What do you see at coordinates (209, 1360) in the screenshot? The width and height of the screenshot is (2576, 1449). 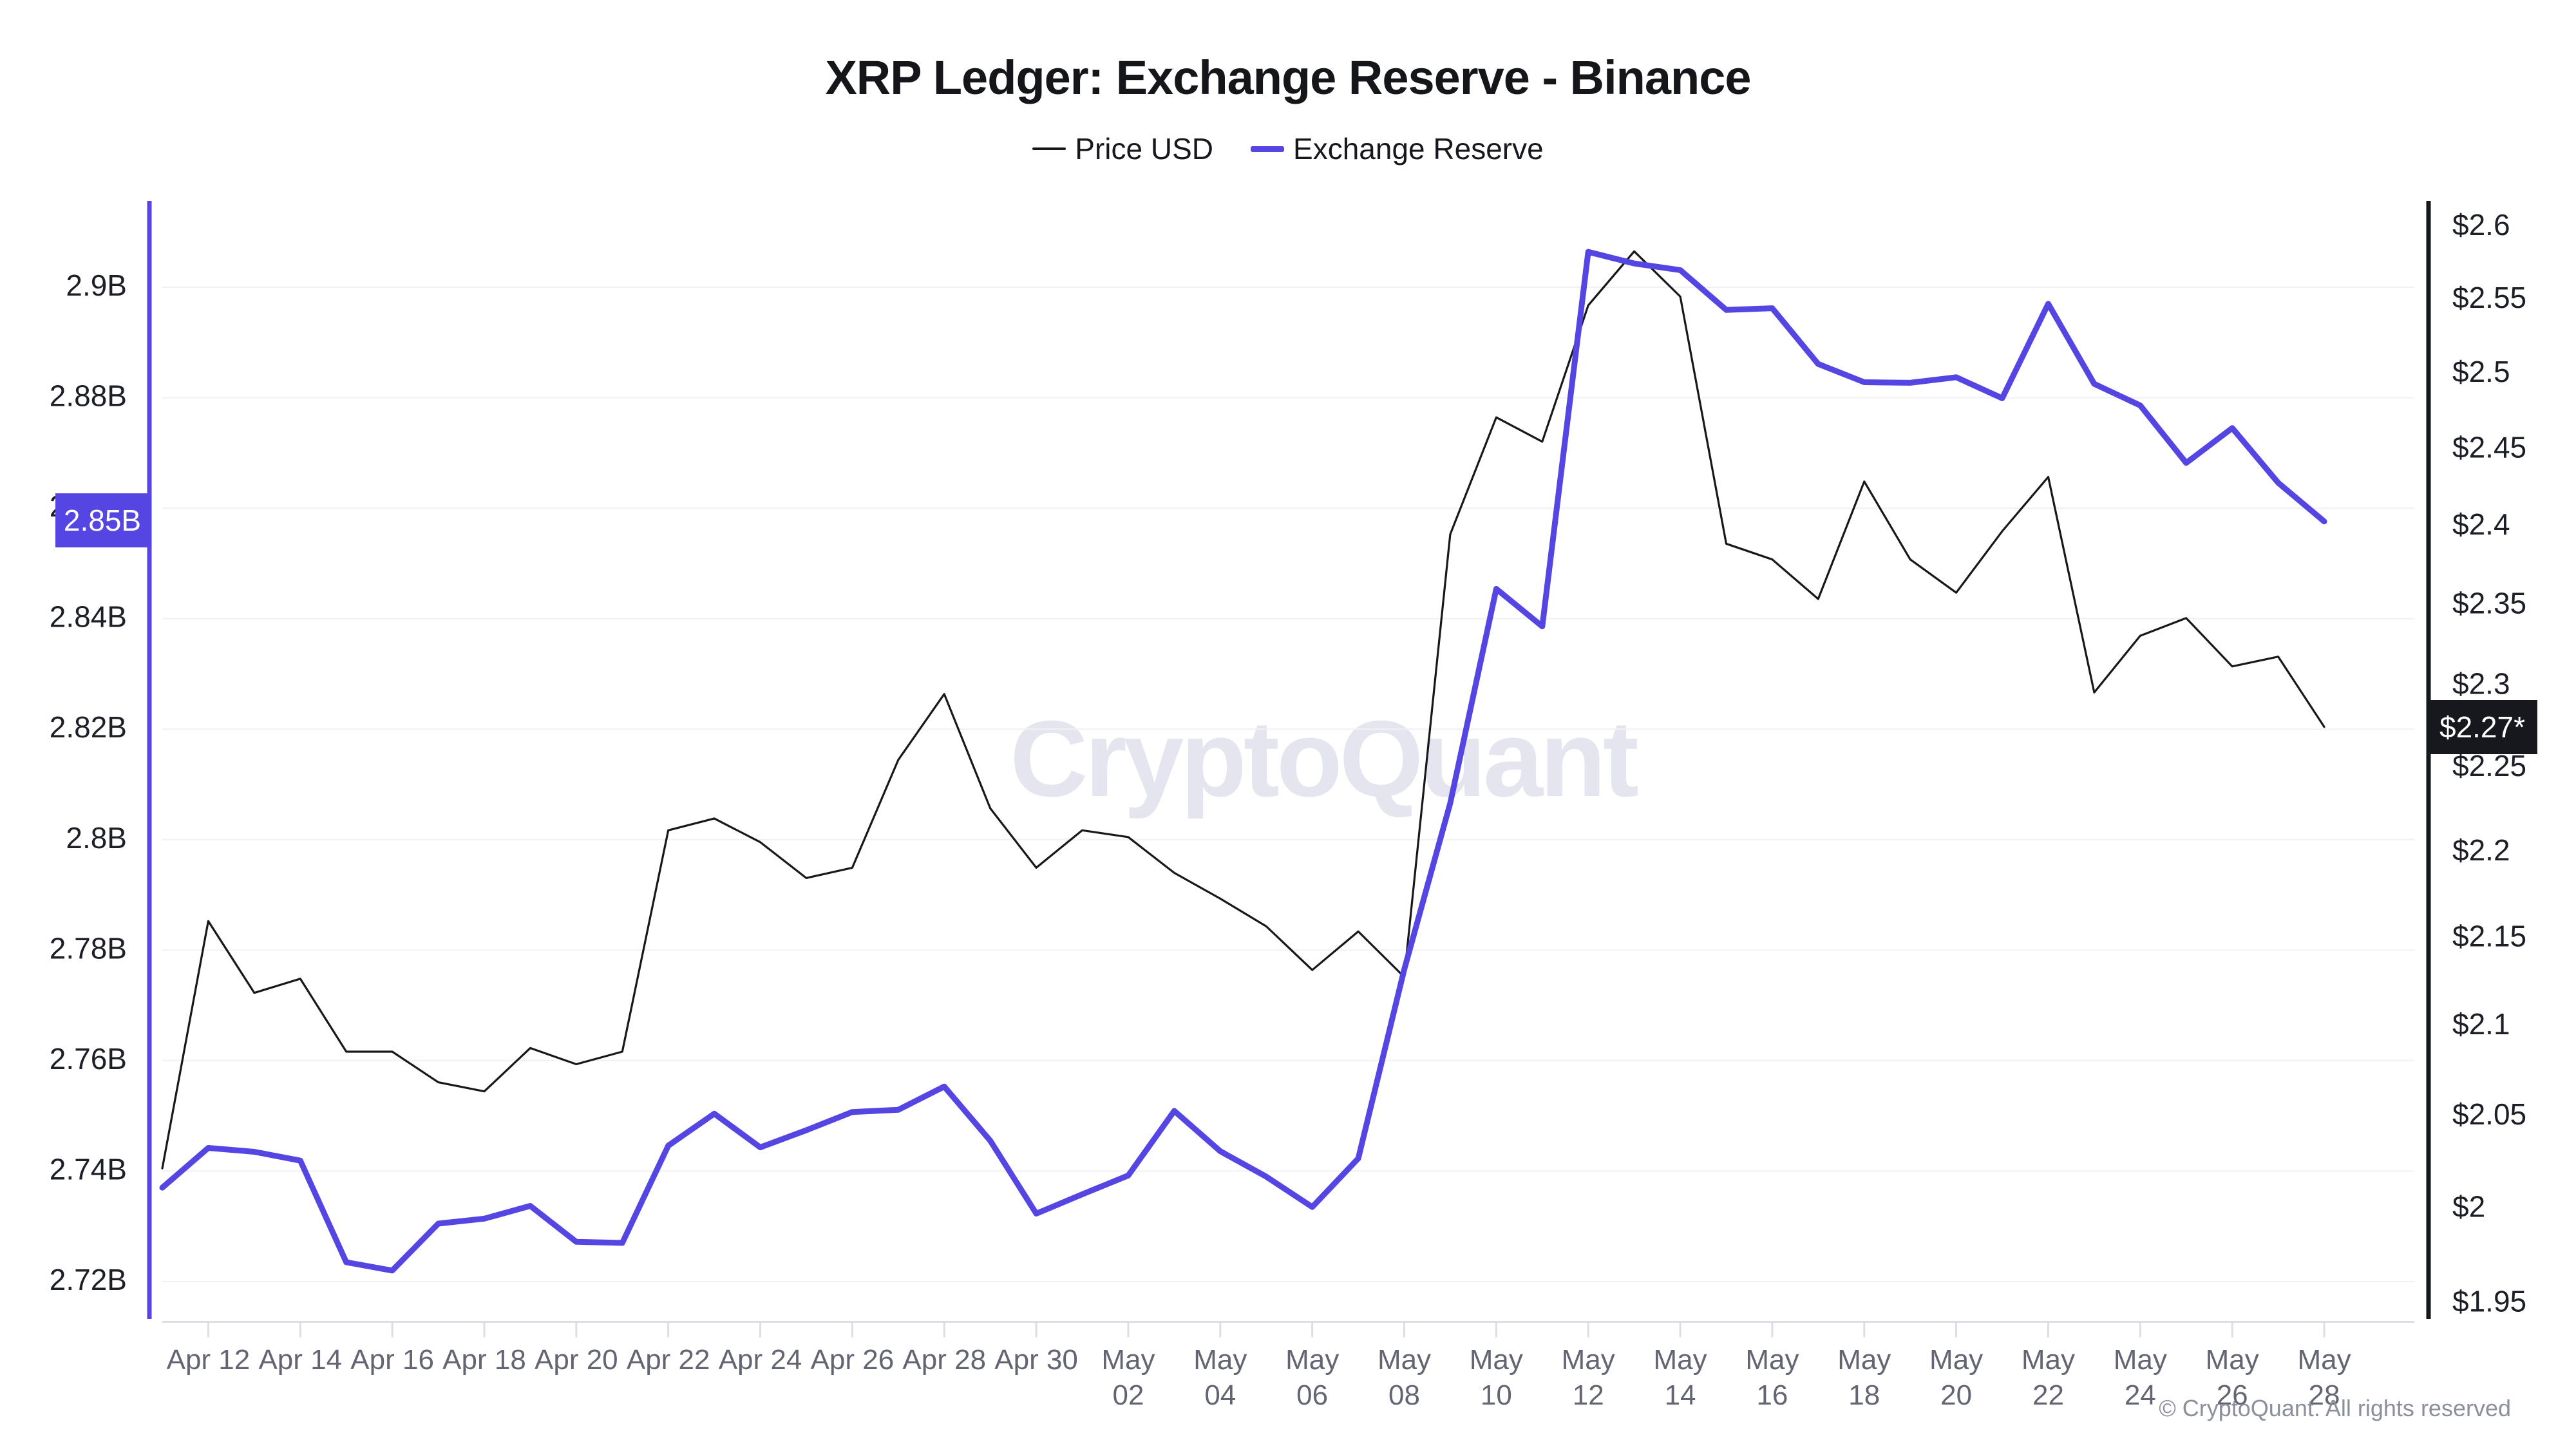 I see `x-axis-date-label: Apr 12` at bounding box center [209, 1360].